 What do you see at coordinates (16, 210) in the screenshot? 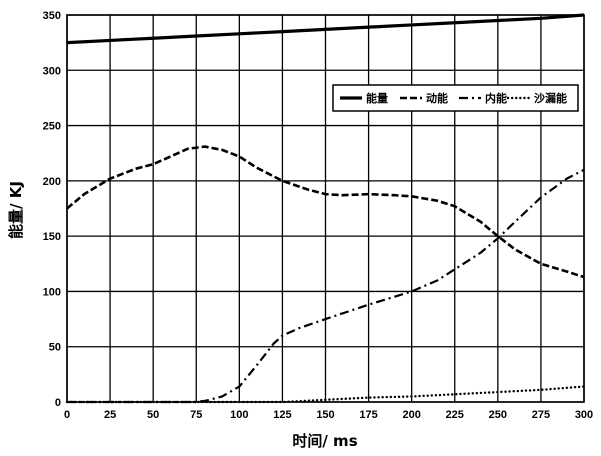
I see `y-axis-title: 能量/ KJ` at bounding box center [16, 210].